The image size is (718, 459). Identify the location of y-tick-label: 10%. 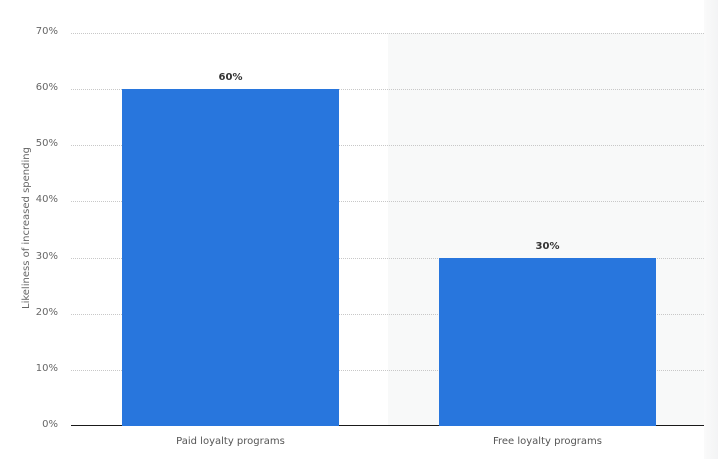
(46, 368).